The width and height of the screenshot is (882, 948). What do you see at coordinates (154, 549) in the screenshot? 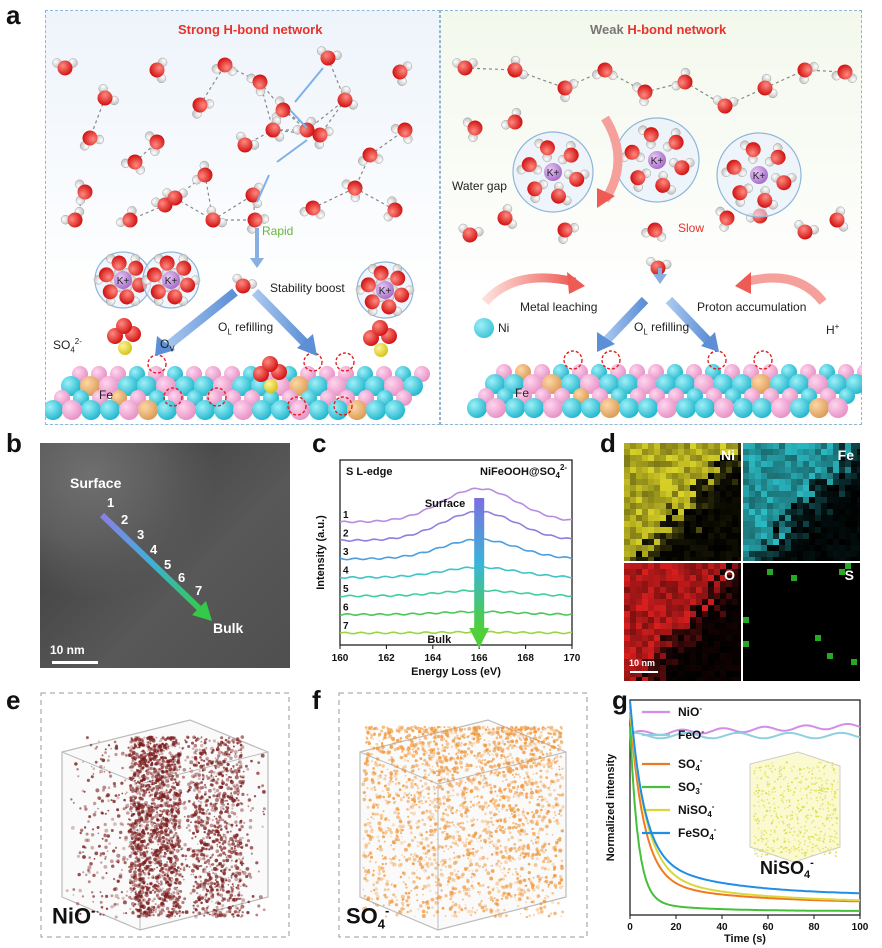
I see `linescan-point-4: 4` at bounding box center [154, 549].